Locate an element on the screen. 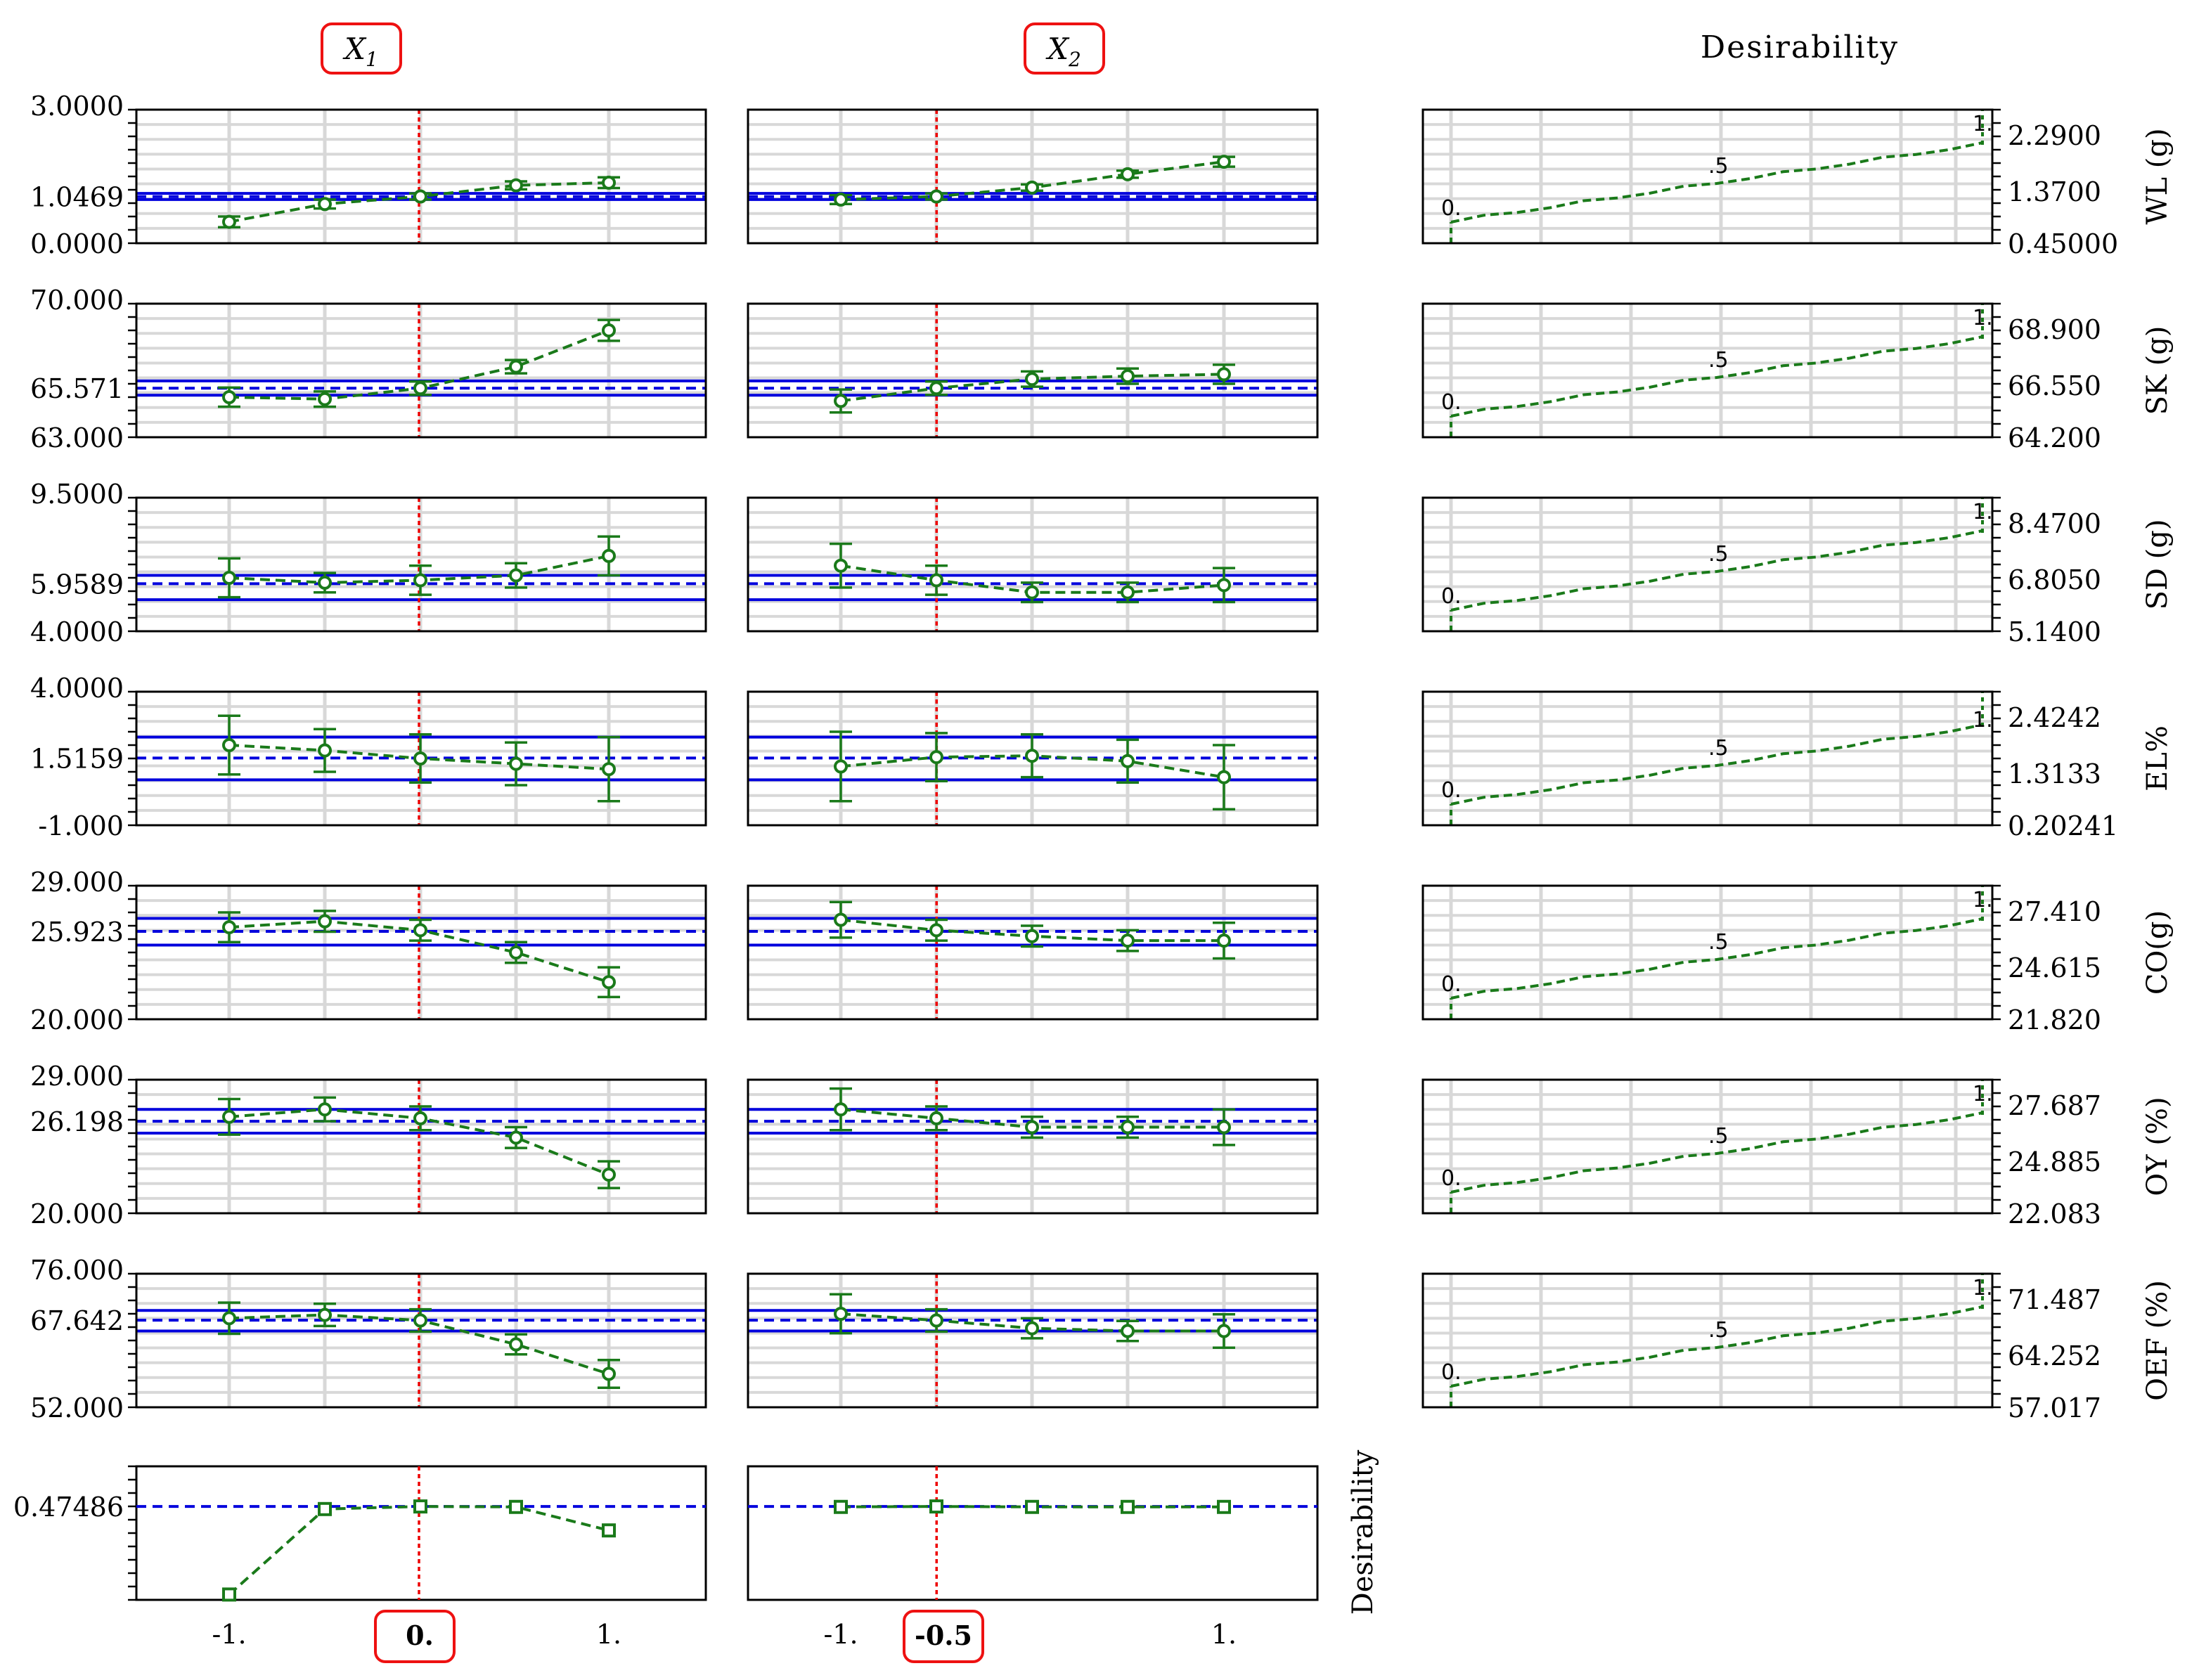  response-name: OEF (%) is located at coordinates (2157, 1340).